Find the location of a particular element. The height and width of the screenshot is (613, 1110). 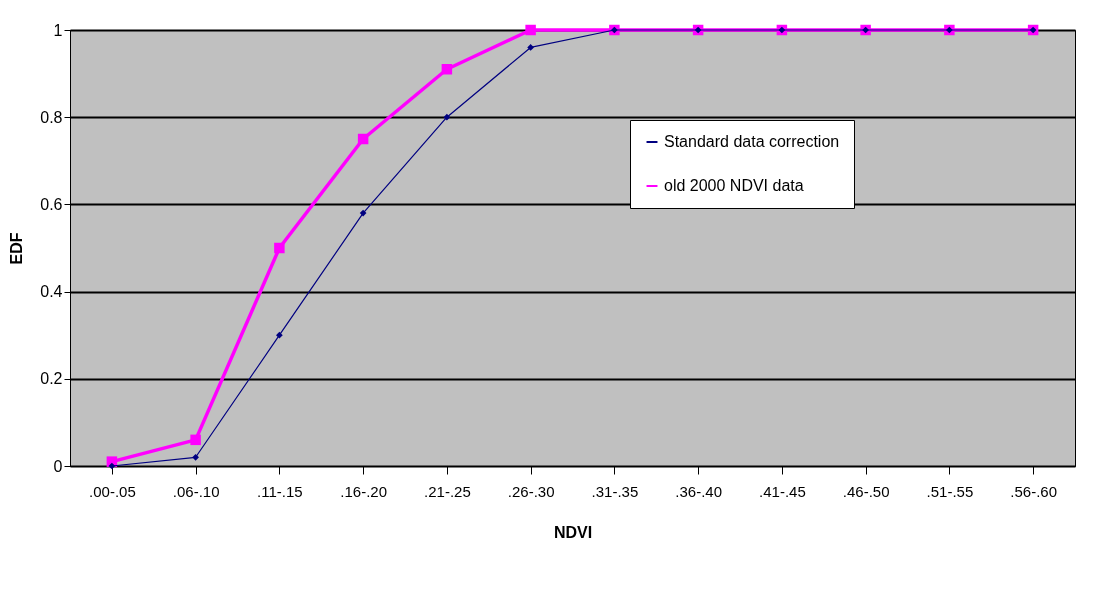

x-tick-label: .31-.35 is located at coordinates (615, 491).